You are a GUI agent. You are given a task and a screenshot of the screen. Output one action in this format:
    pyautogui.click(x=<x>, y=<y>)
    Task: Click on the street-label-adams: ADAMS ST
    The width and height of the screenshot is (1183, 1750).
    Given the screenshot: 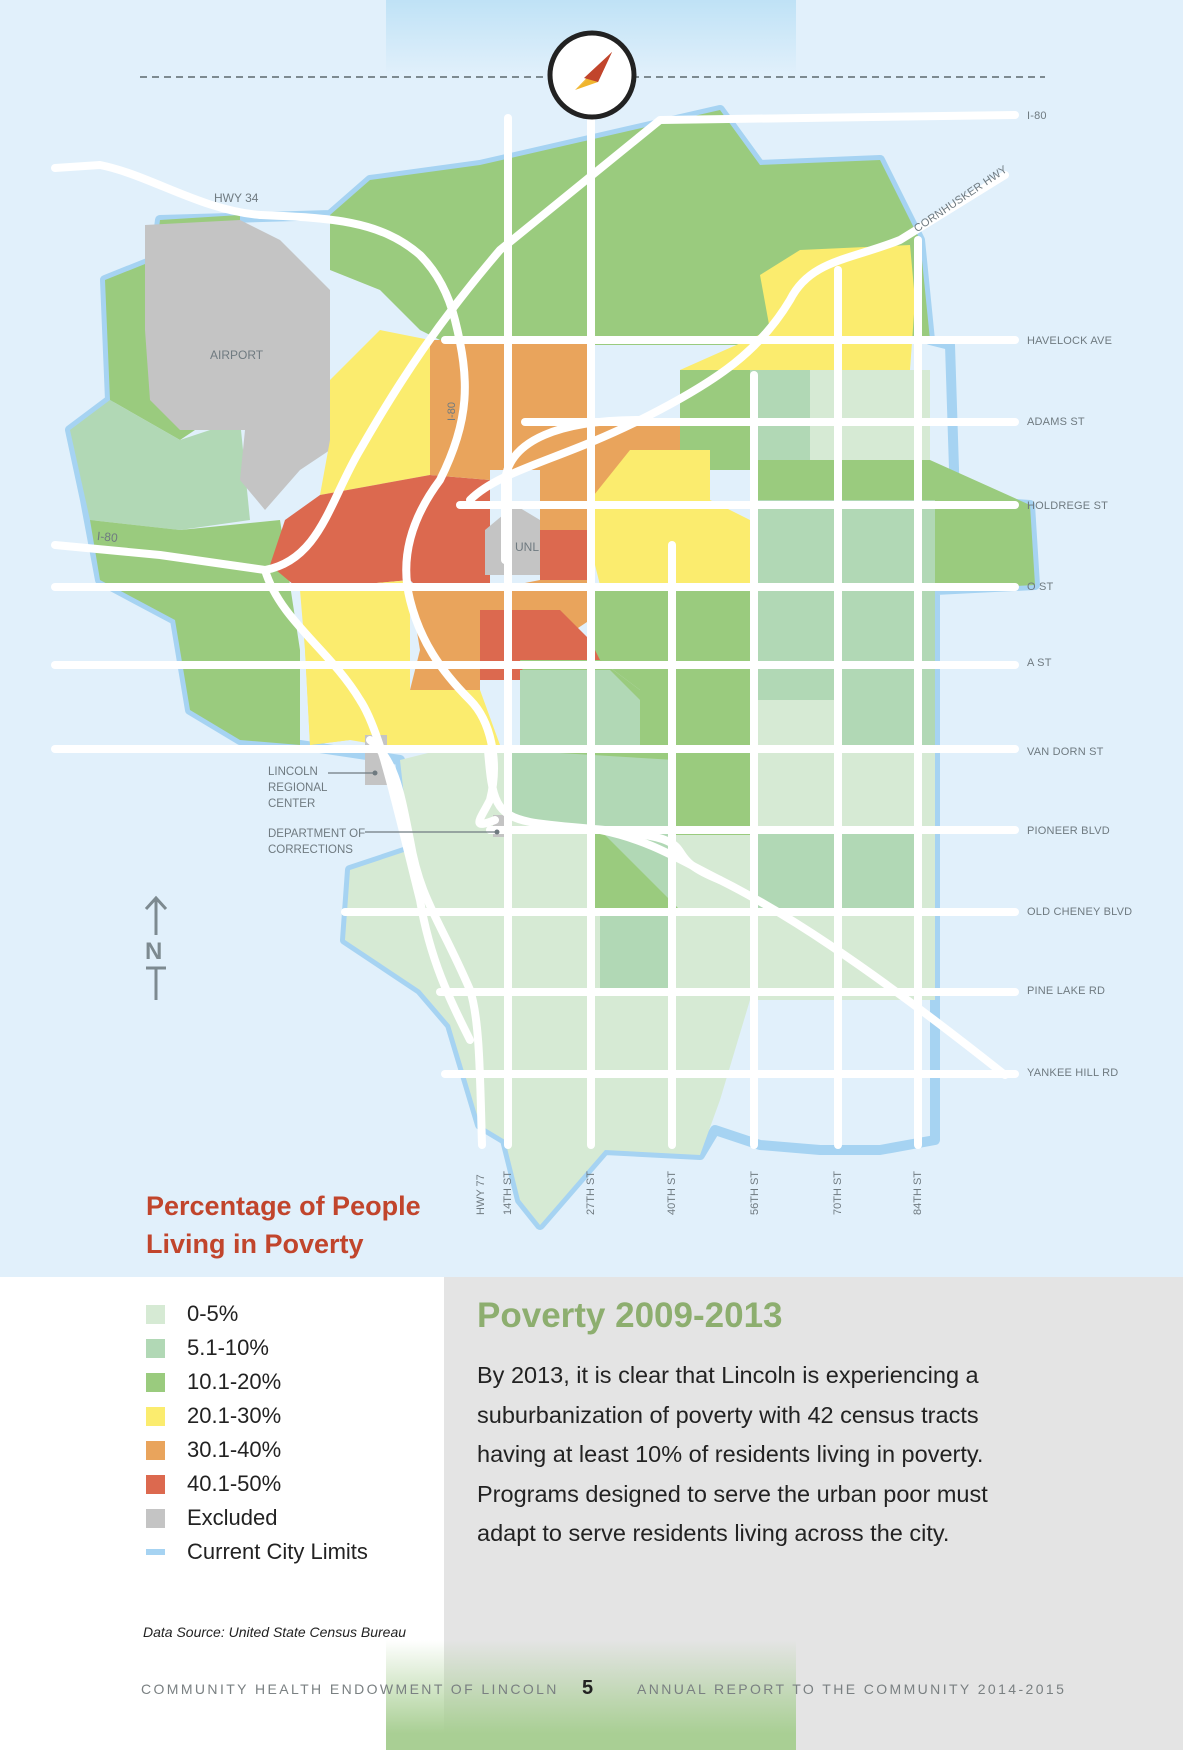 What is the action you would take?
    pyautogui.click(x=1056, y=422)
    